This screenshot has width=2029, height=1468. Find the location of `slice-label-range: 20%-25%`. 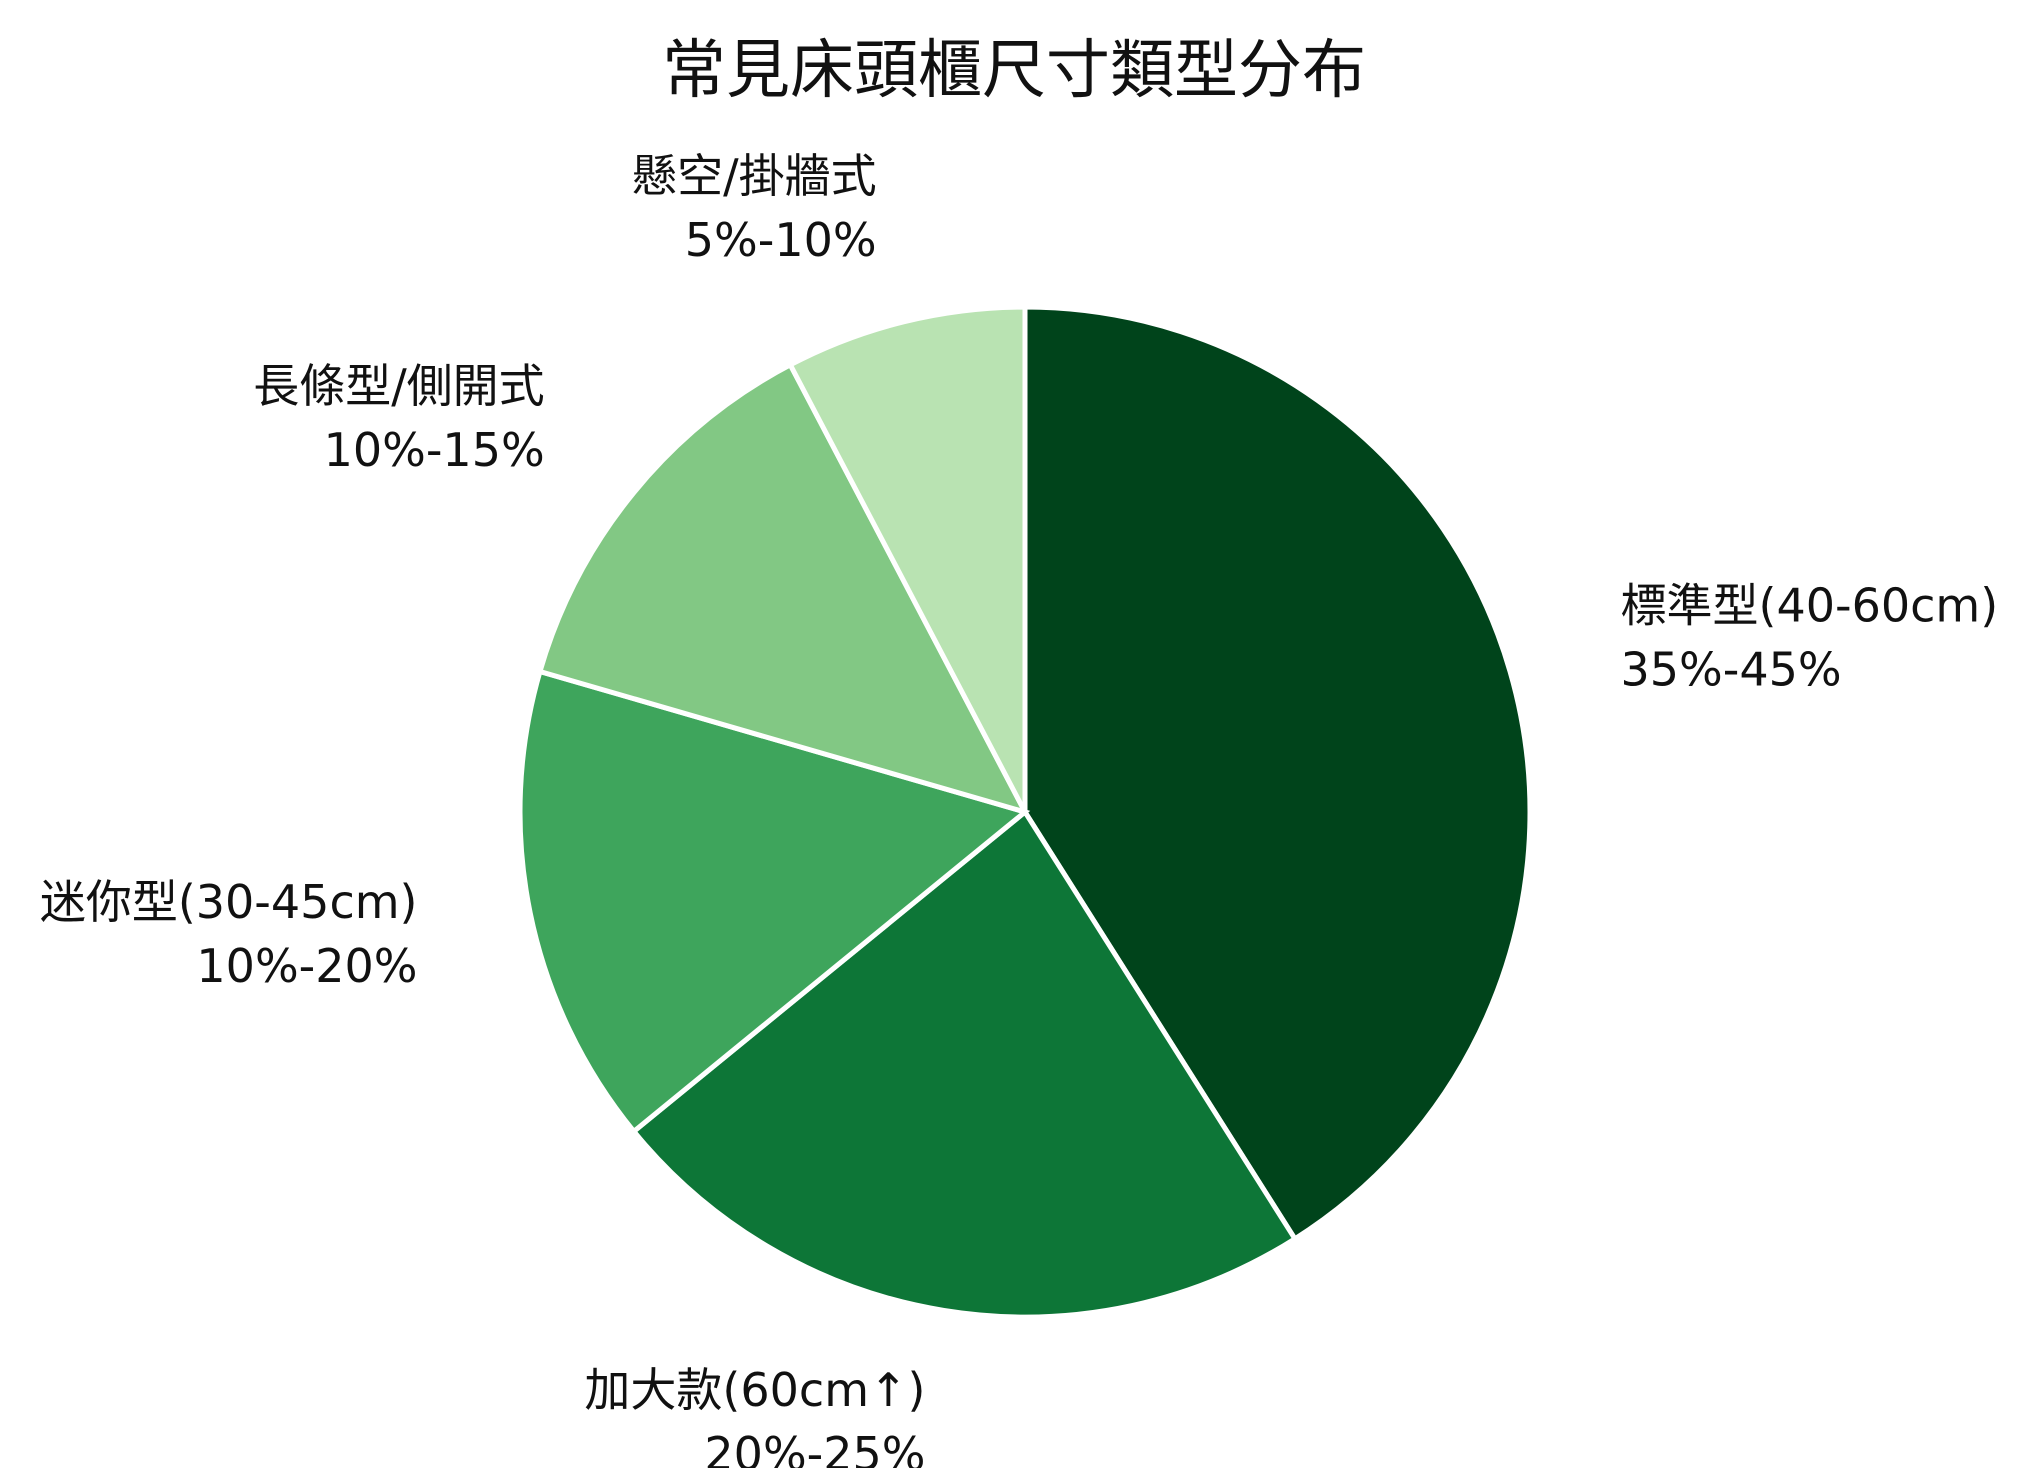

slice-label-range: 20%-25% is located at coordinates (814, 1447).